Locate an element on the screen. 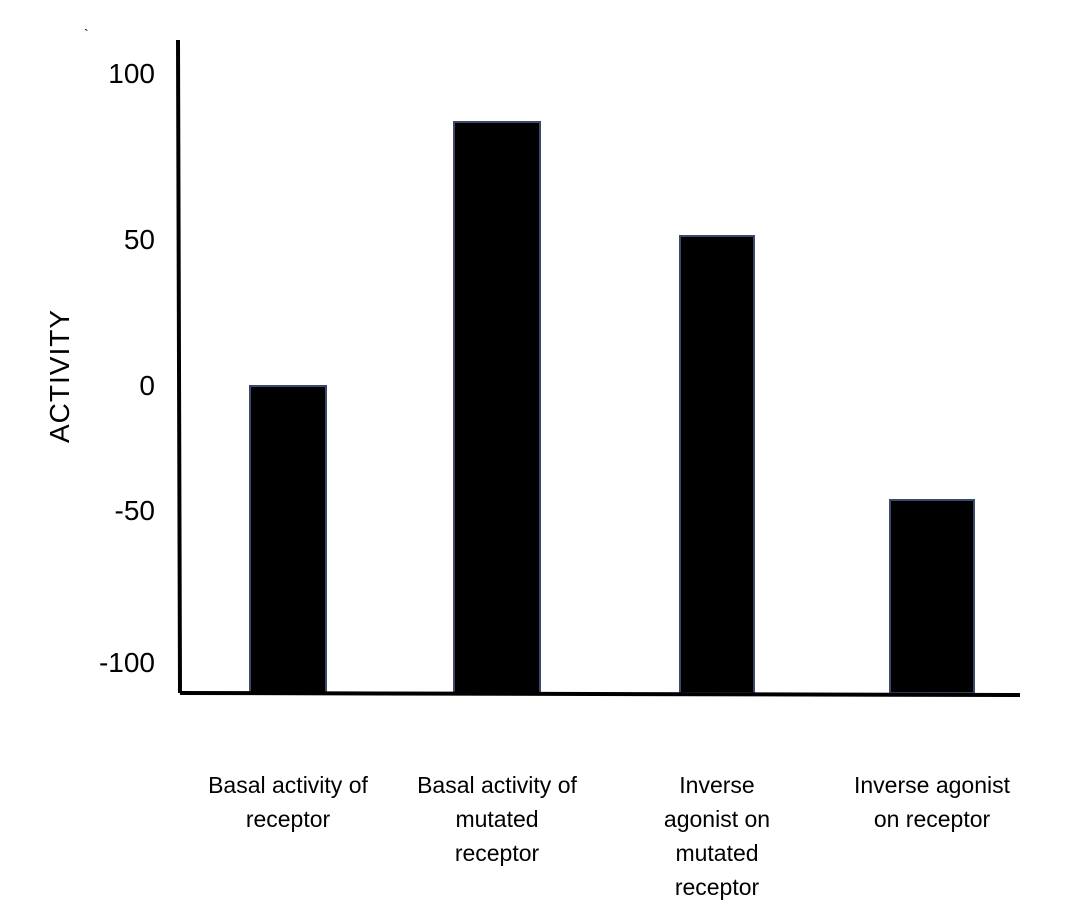 The height and width of the screenshot is (920, 1074). y-tick-label: 0 is located at coordinates (147, 385).